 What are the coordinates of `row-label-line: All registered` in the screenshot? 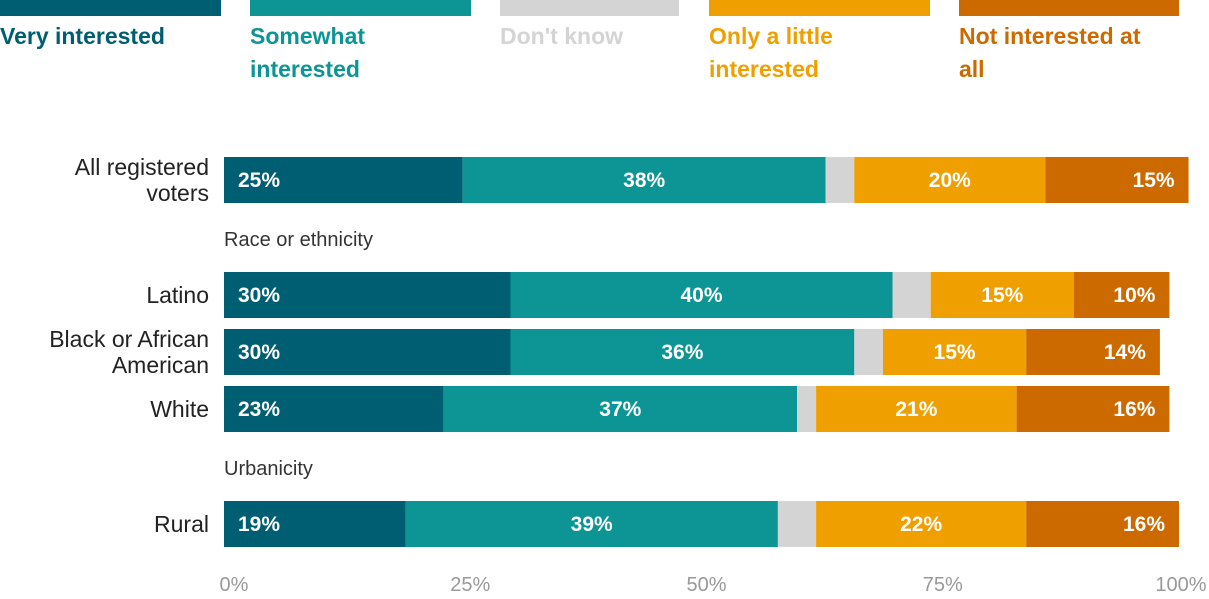 It's located at (141, 167).